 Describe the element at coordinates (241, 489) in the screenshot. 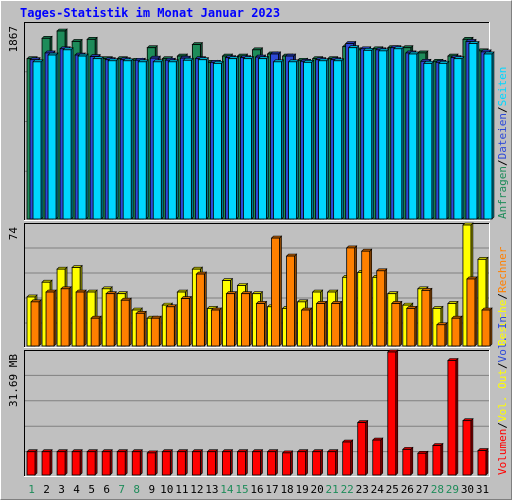

I see `x-tick-label-day-15: 15` at that location.